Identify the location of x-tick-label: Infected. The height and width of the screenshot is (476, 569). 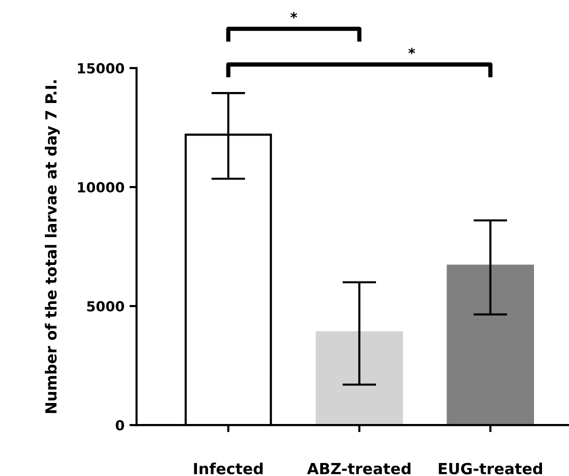
(228, 468).